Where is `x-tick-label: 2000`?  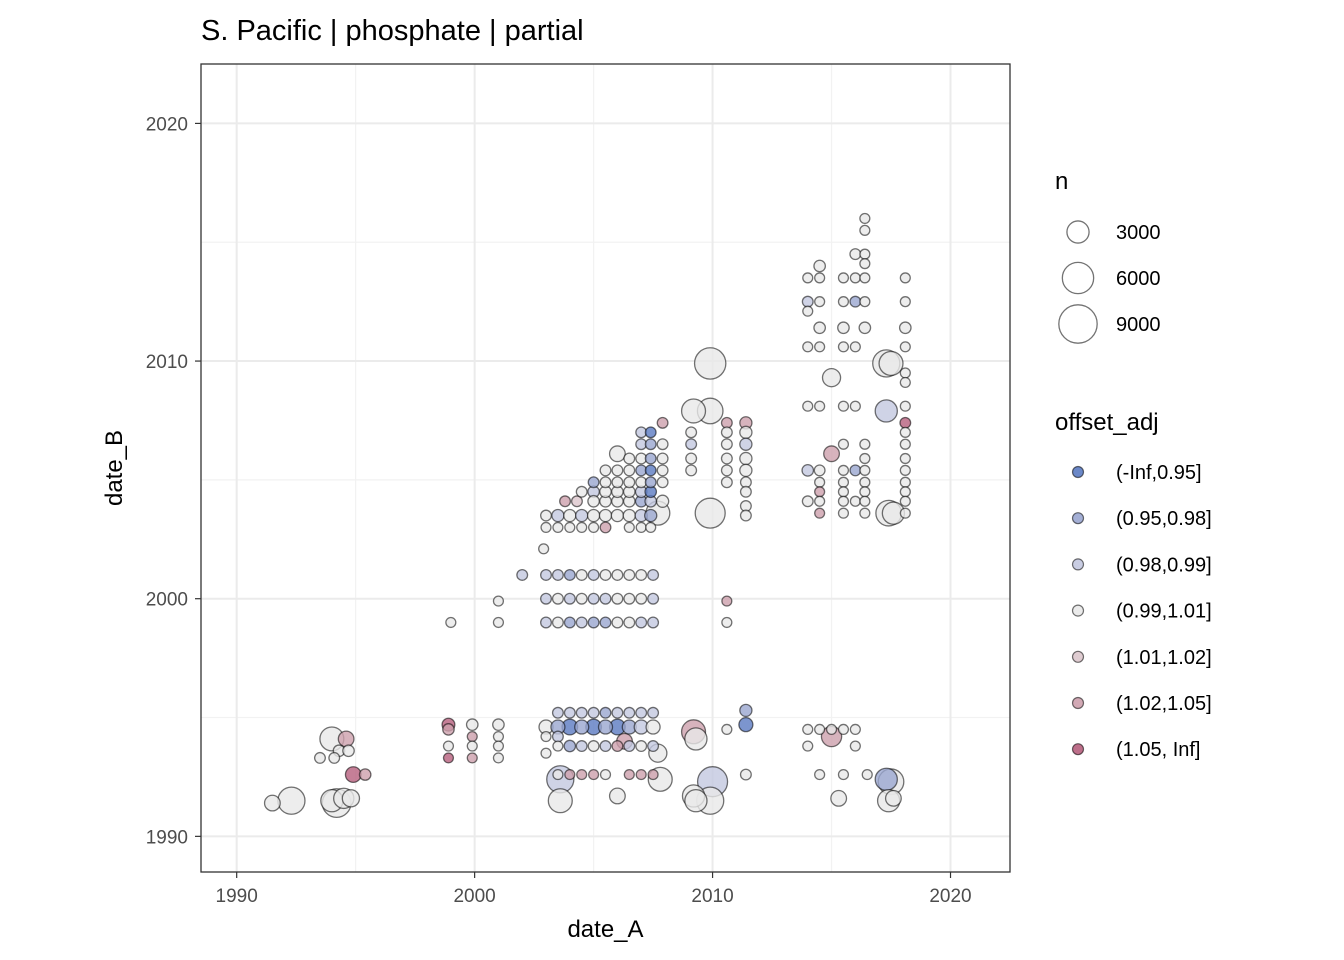
x-tick-label: 2000 is located at coordinates (474, 896).